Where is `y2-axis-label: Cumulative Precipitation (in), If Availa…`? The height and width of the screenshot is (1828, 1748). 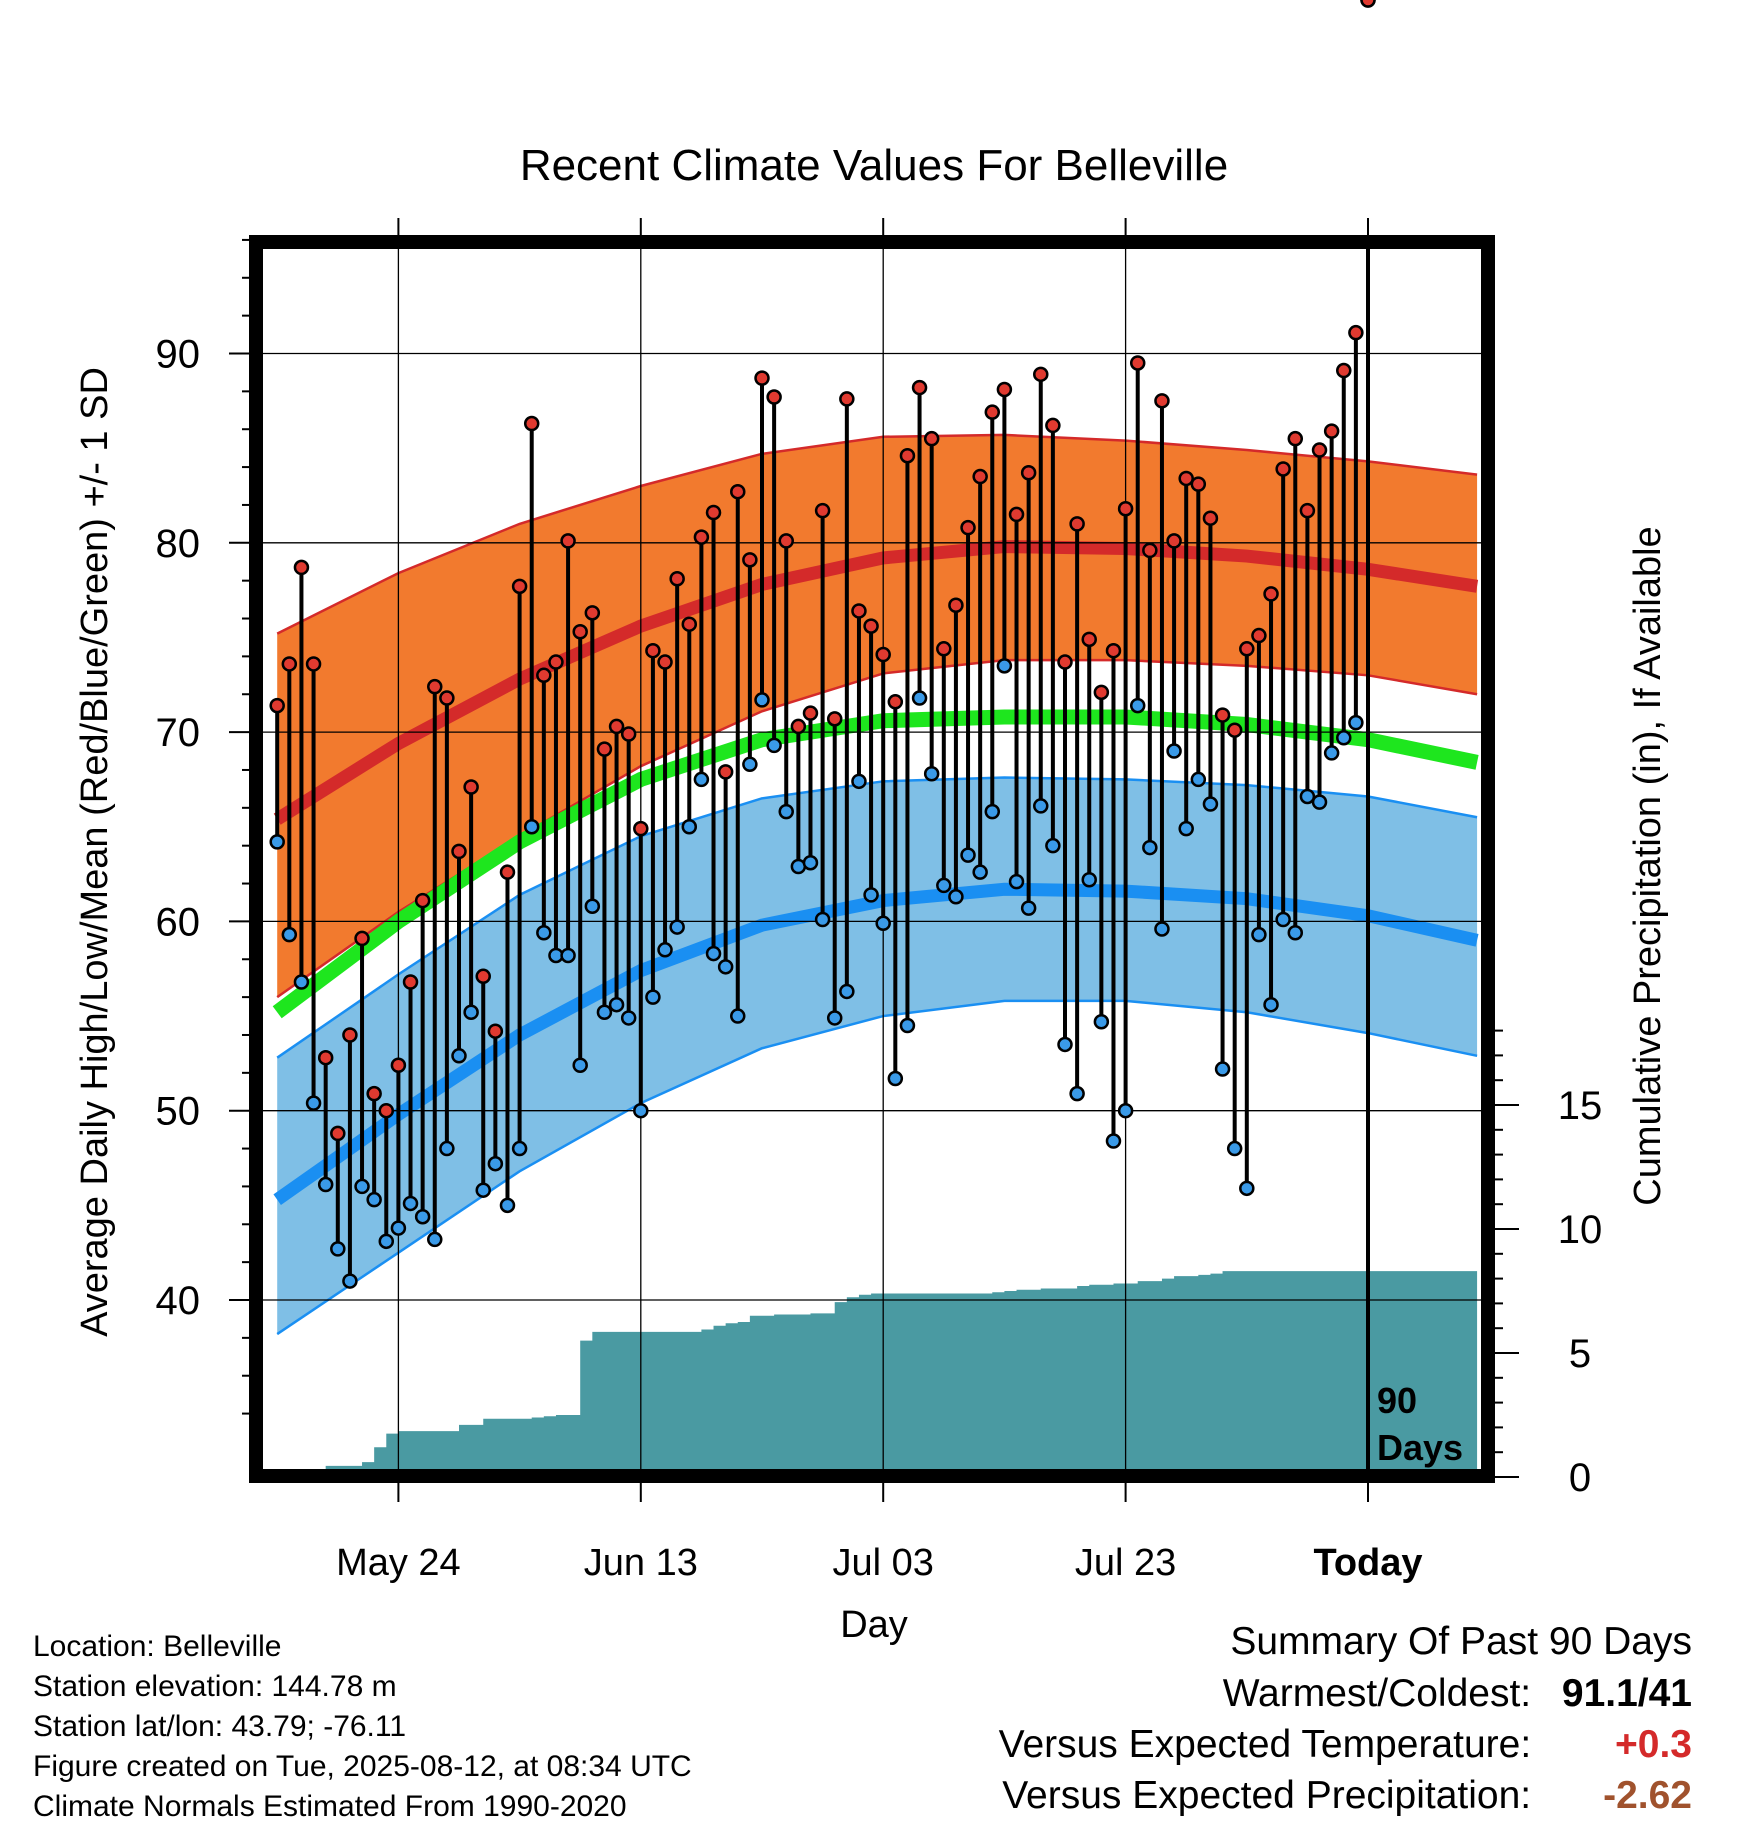
y2-axis-label: Cumulative Precipitation (in), If Availa… is located at coordinates (1648, 865).